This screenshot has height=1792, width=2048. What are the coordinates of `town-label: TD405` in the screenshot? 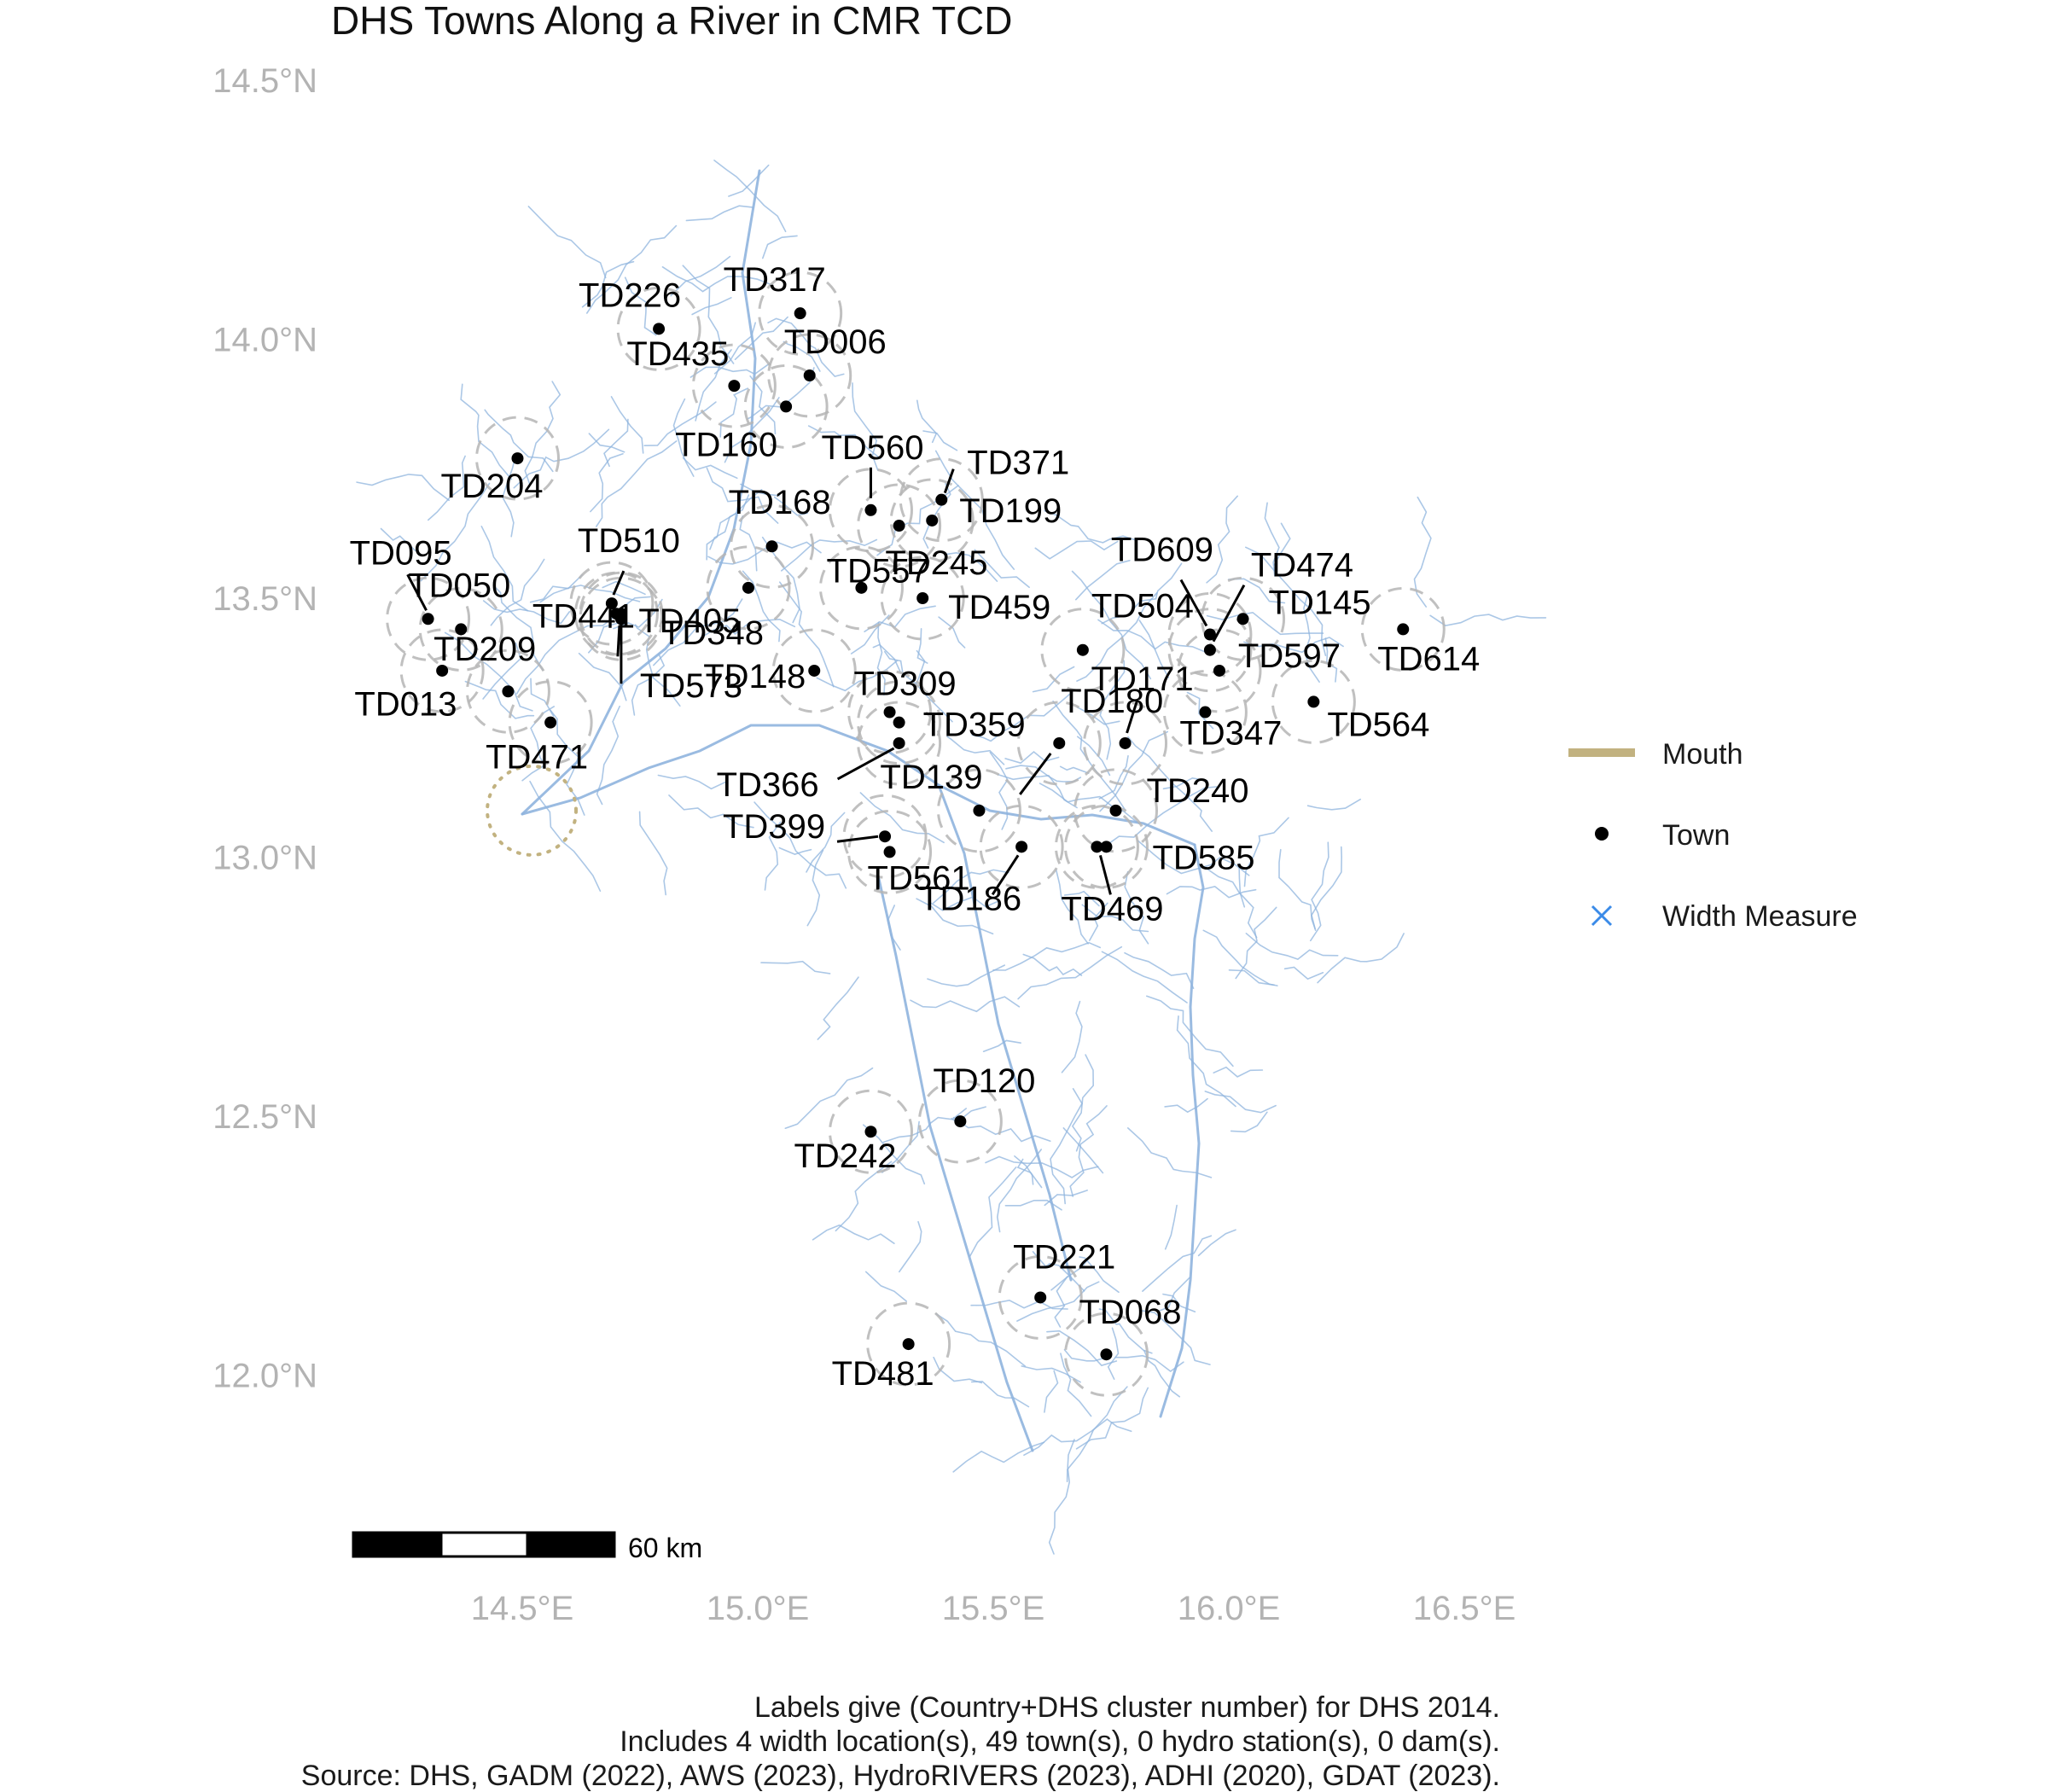 It's located at (689, 621).